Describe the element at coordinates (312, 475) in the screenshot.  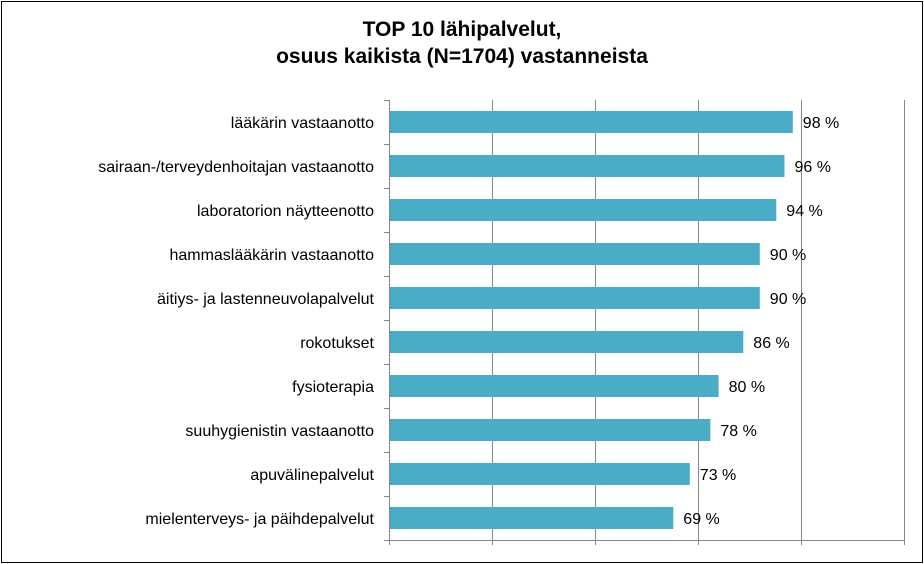
I see `category-label: apuvälinepalvelut` at that location.